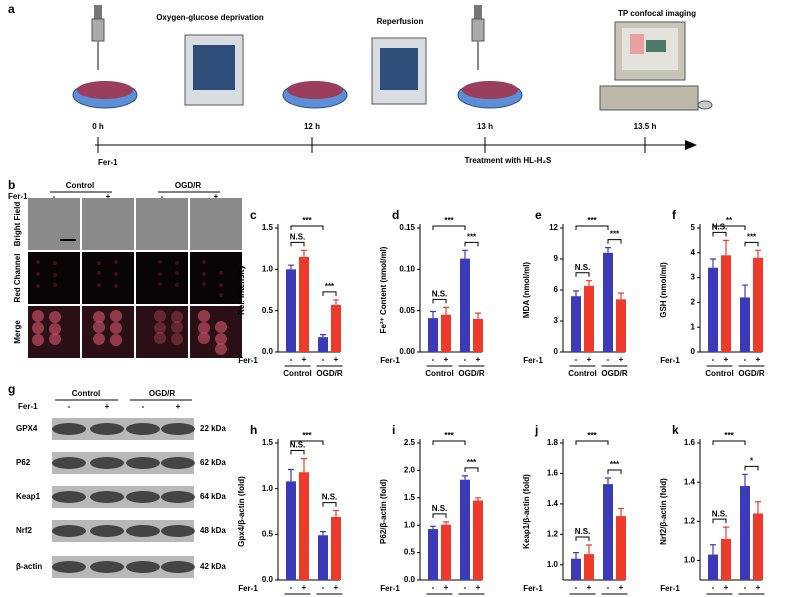  What do you see at coordinates (393, 430) in the screenshot?
I see `panel-label: i` at bounding box center [393, 430].